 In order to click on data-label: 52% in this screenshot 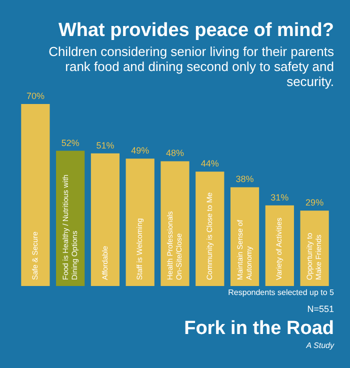, I will do `click(70, 143)`.